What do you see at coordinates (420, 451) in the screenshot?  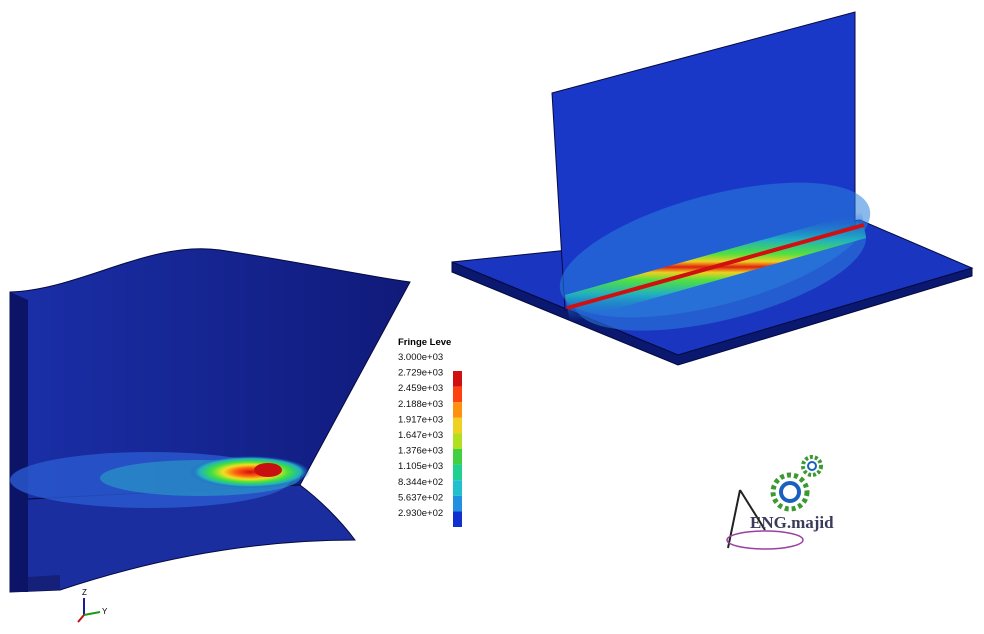 I see `legend-label: 1.376e+03` at bounding box center [420, 451].